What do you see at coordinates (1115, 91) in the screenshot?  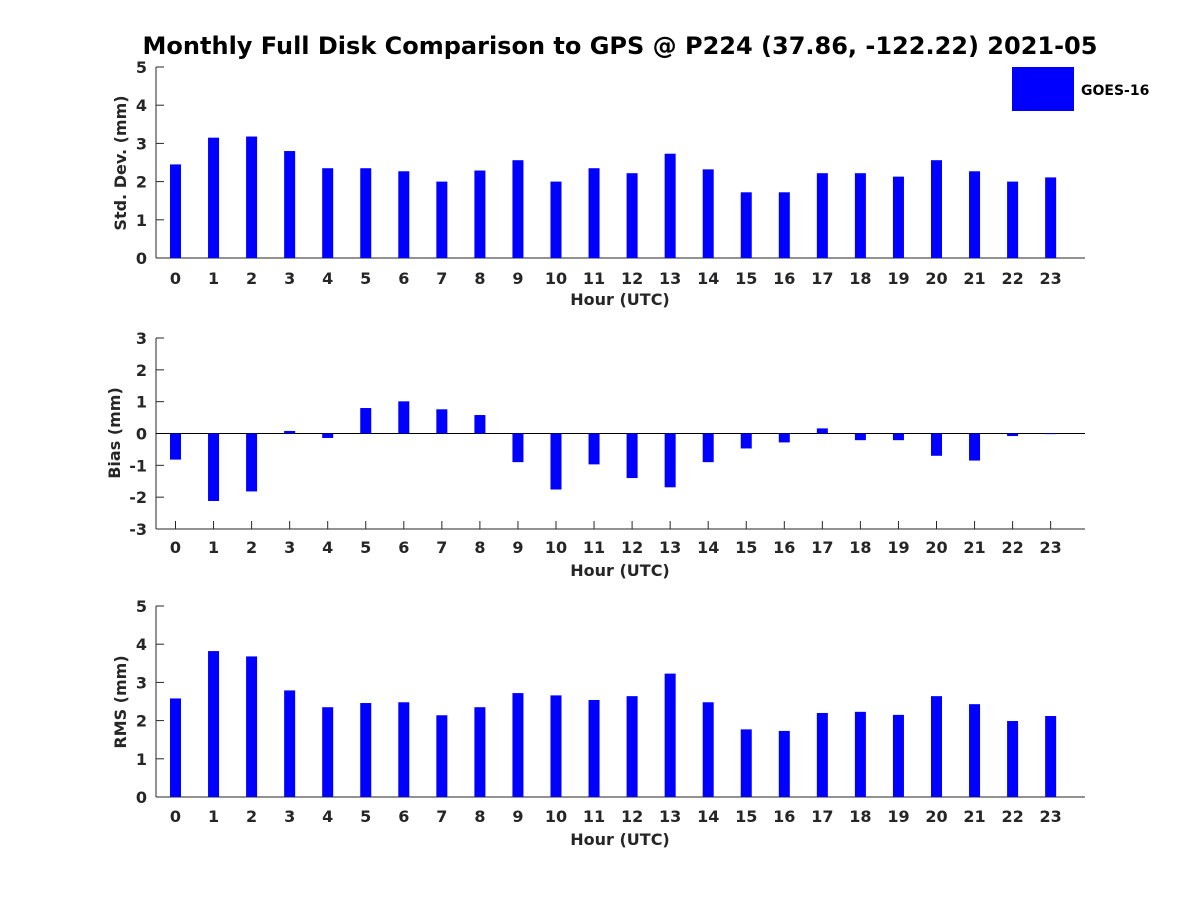 I see `legend-label: GOES-16` at bounding box center [1115, 91].